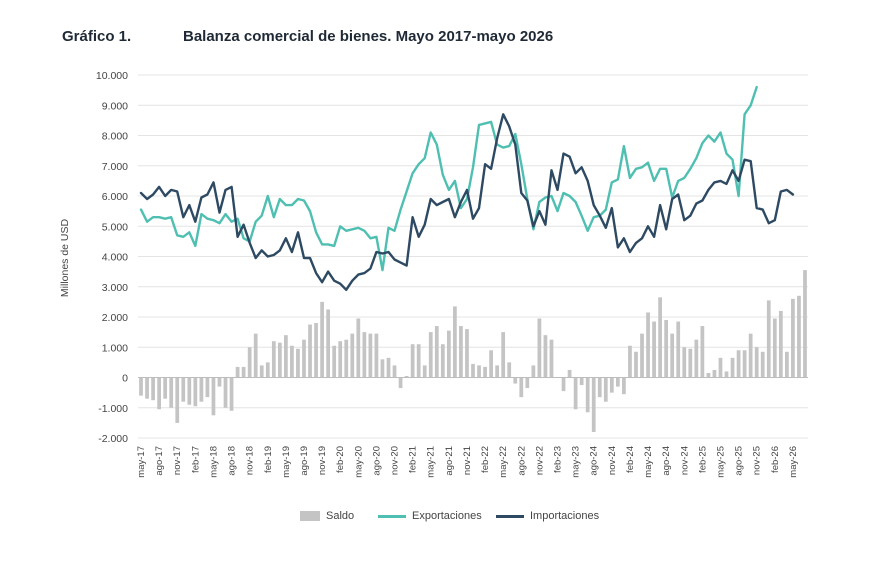 This screenshot has width=870, height=580. I want to click on x-tick-label: feb-22, so click(485, 459).